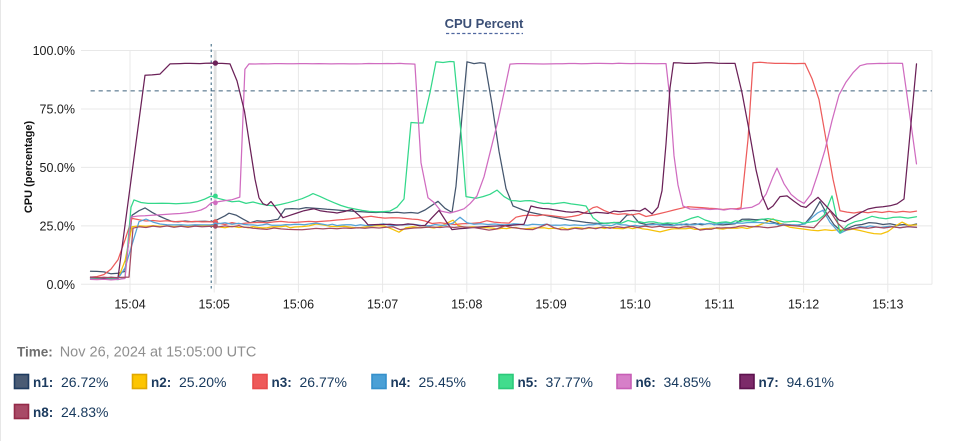  Describe the element at coordinates (719, 305) in the screenshot. I see `svg-text: 15:11` at that location.